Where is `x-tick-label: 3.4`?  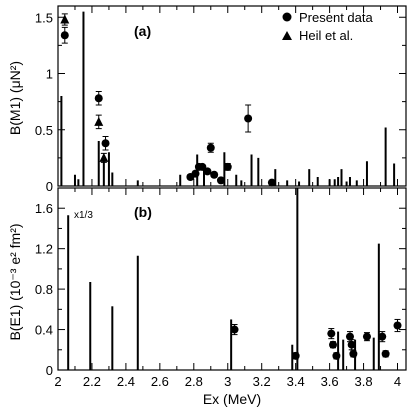
x-tick-label: 3.4 is located at coordinates (296, 381).